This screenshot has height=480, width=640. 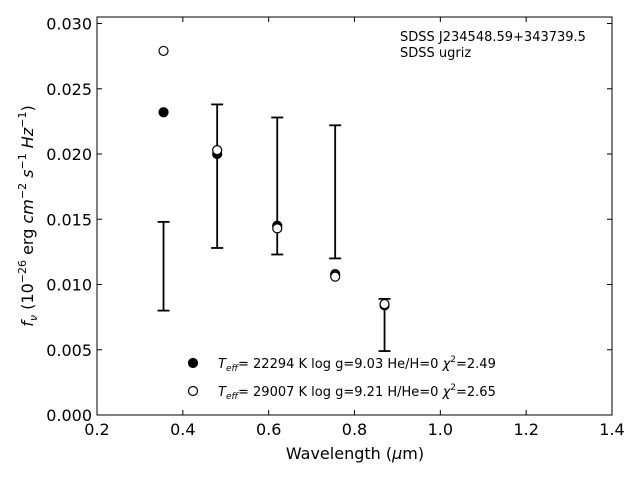 I want to click on y-tick-label: 0.015, so click(x=69, y=219).